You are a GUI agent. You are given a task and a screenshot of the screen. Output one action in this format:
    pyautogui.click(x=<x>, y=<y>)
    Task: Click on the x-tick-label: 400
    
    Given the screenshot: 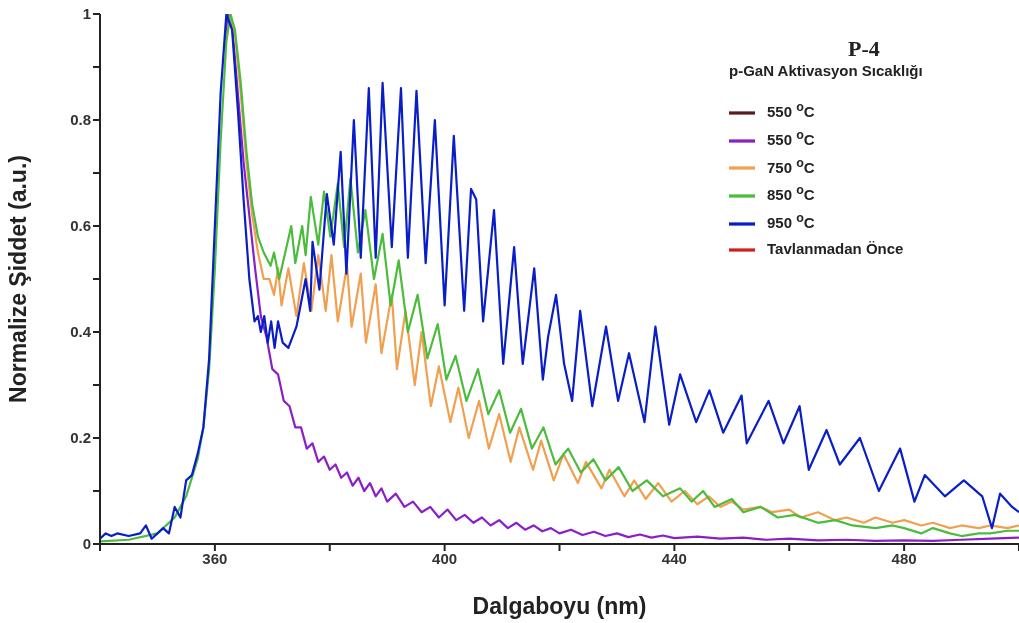 What is the action you would take?
    pyautogui.click(x=445, y=558)
    